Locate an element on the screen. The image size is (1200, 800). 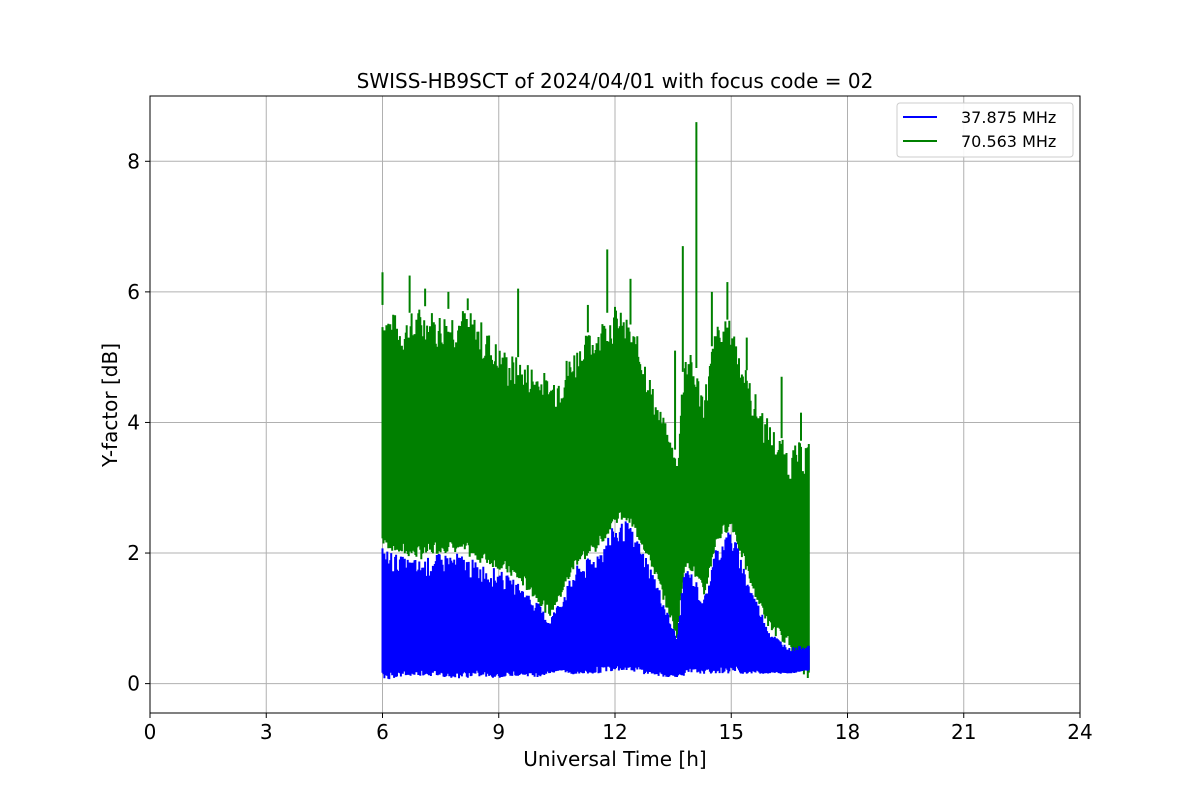
series-line is located at coordinates (595, 600).